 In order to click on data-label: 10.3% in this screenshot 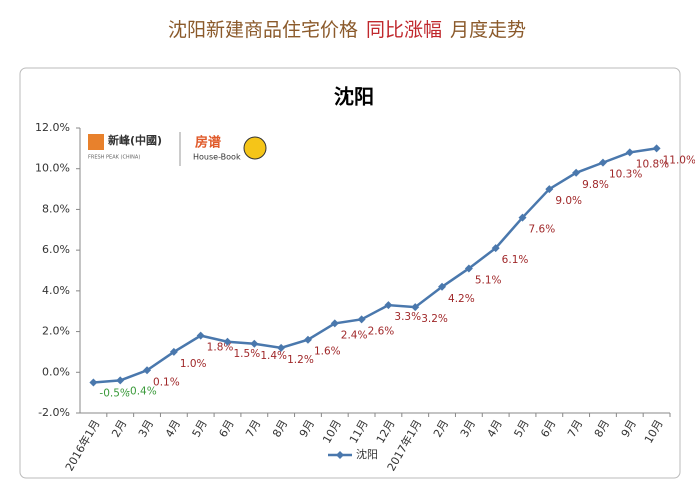, I will do `click(625, 175)`.